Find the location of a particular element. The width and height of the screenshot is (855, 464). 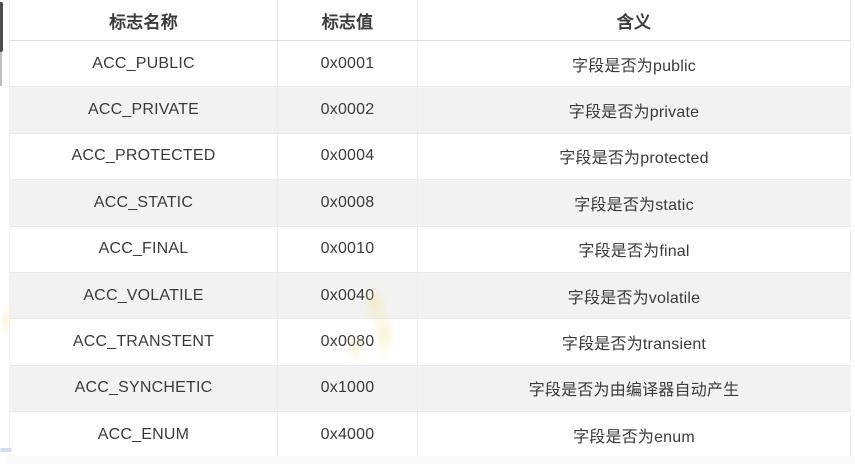

cell-flag-value: 0x0080 is located at coordinates (348, 342).